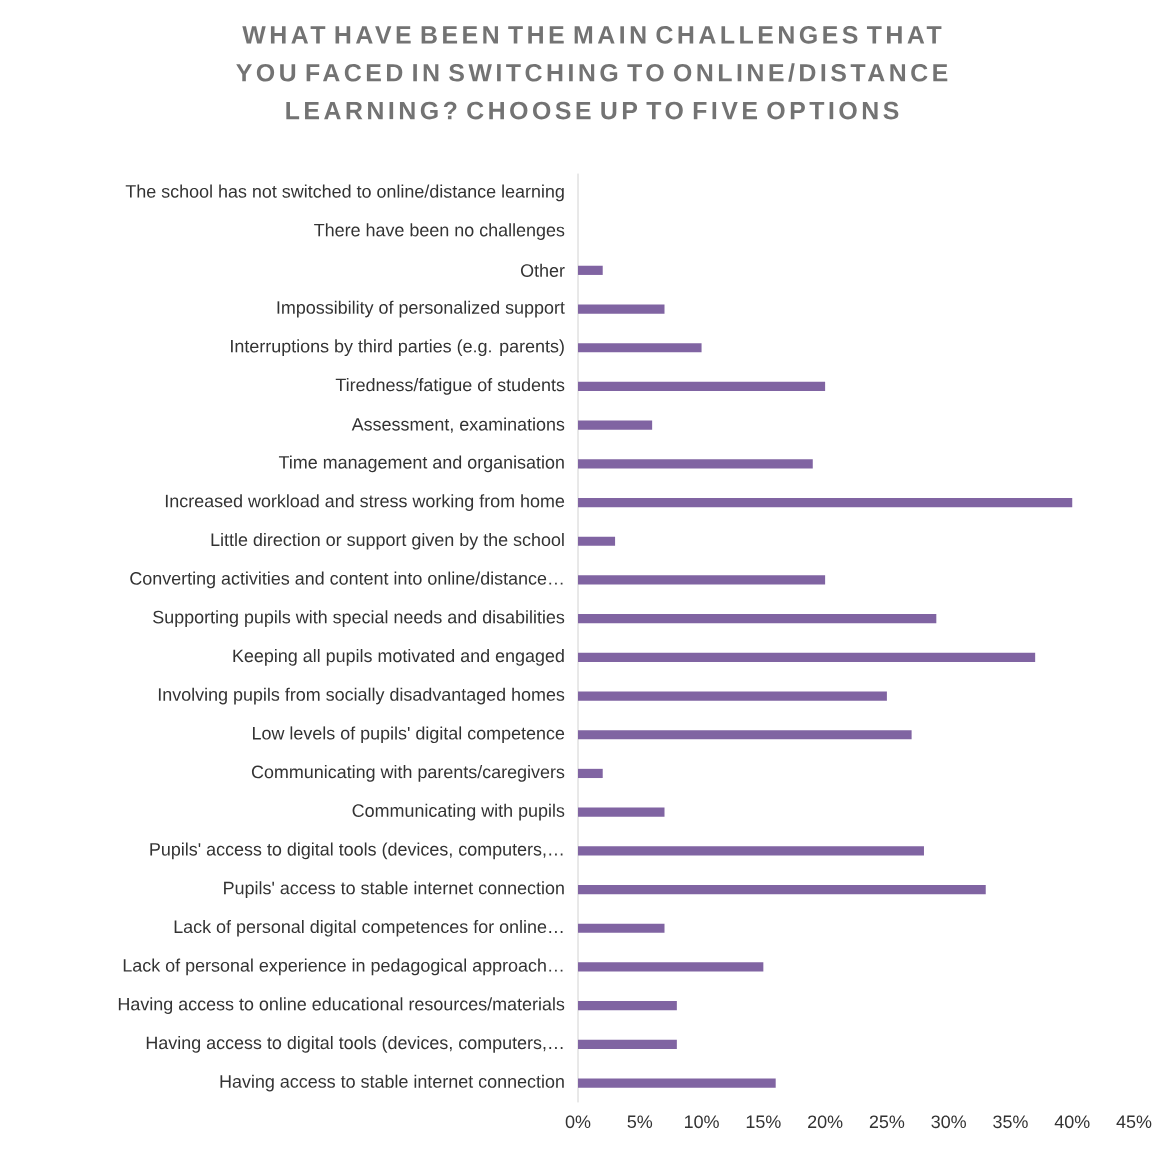 This screenshot has height=1153, width=1170. Describe the element at coordinates (387, 541) in the screenshot. I see `y-tick-label: Little direction or support given by the school` at that location.